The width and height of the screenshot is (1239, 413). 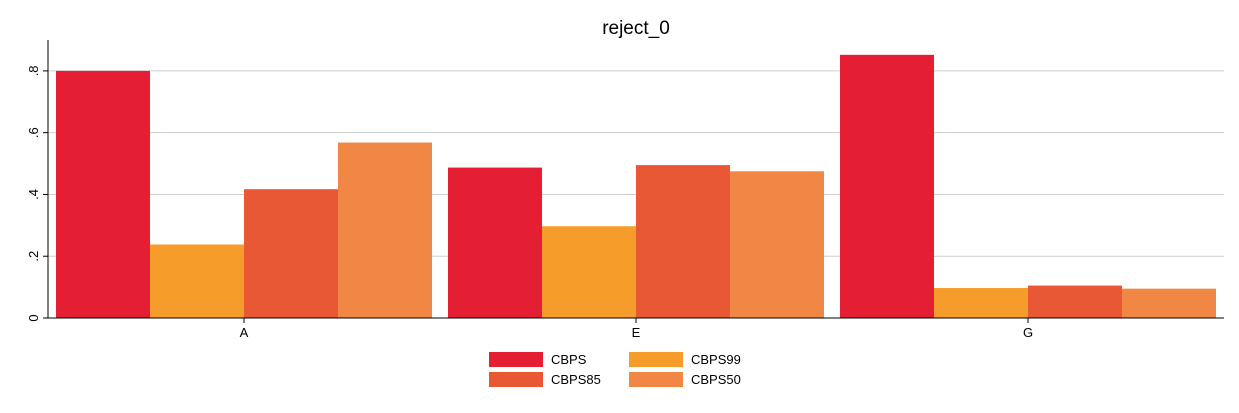 I want to click on y-ticks: 0 .2 .4 .6 .8, so click(x=37, y=193).